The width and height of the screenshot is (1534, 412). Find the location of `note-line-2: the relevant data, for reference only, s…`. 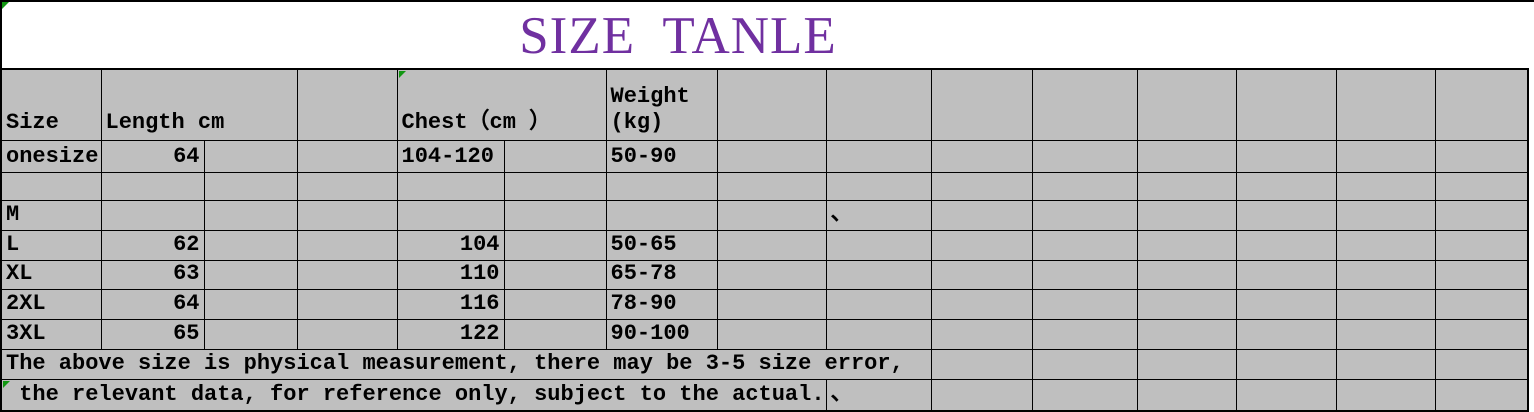

note-line-2: the relevant data, for reference only, s… is located at coordinates (413, 395).